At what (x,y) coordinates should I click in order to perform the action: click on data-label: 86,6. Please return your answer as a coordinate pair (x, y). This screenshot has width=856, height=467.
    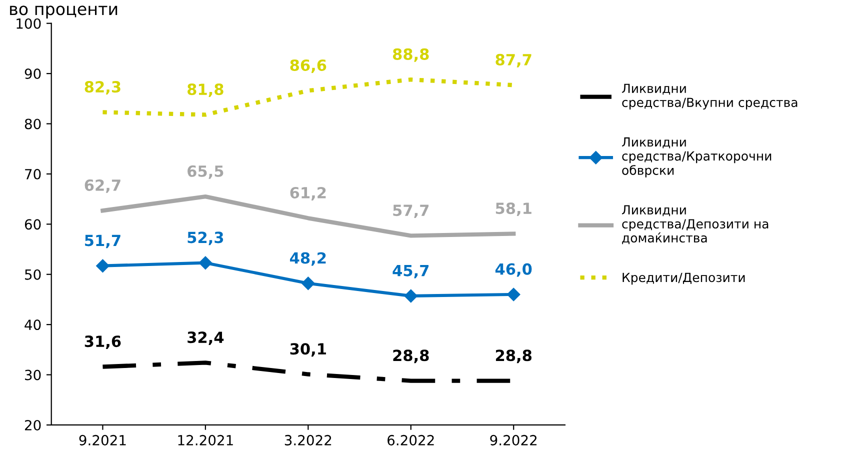
    Looking at the image, I should click on (308, 66).